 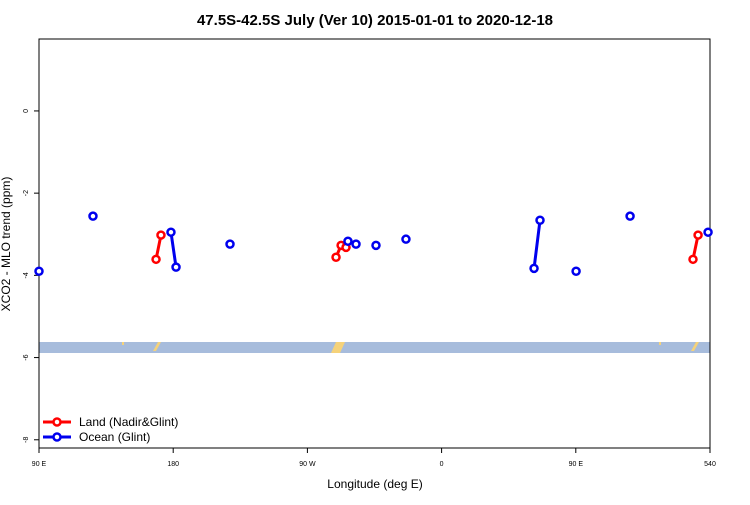 I want to click on y-tick-label: 0, so click(x=26, y=111).